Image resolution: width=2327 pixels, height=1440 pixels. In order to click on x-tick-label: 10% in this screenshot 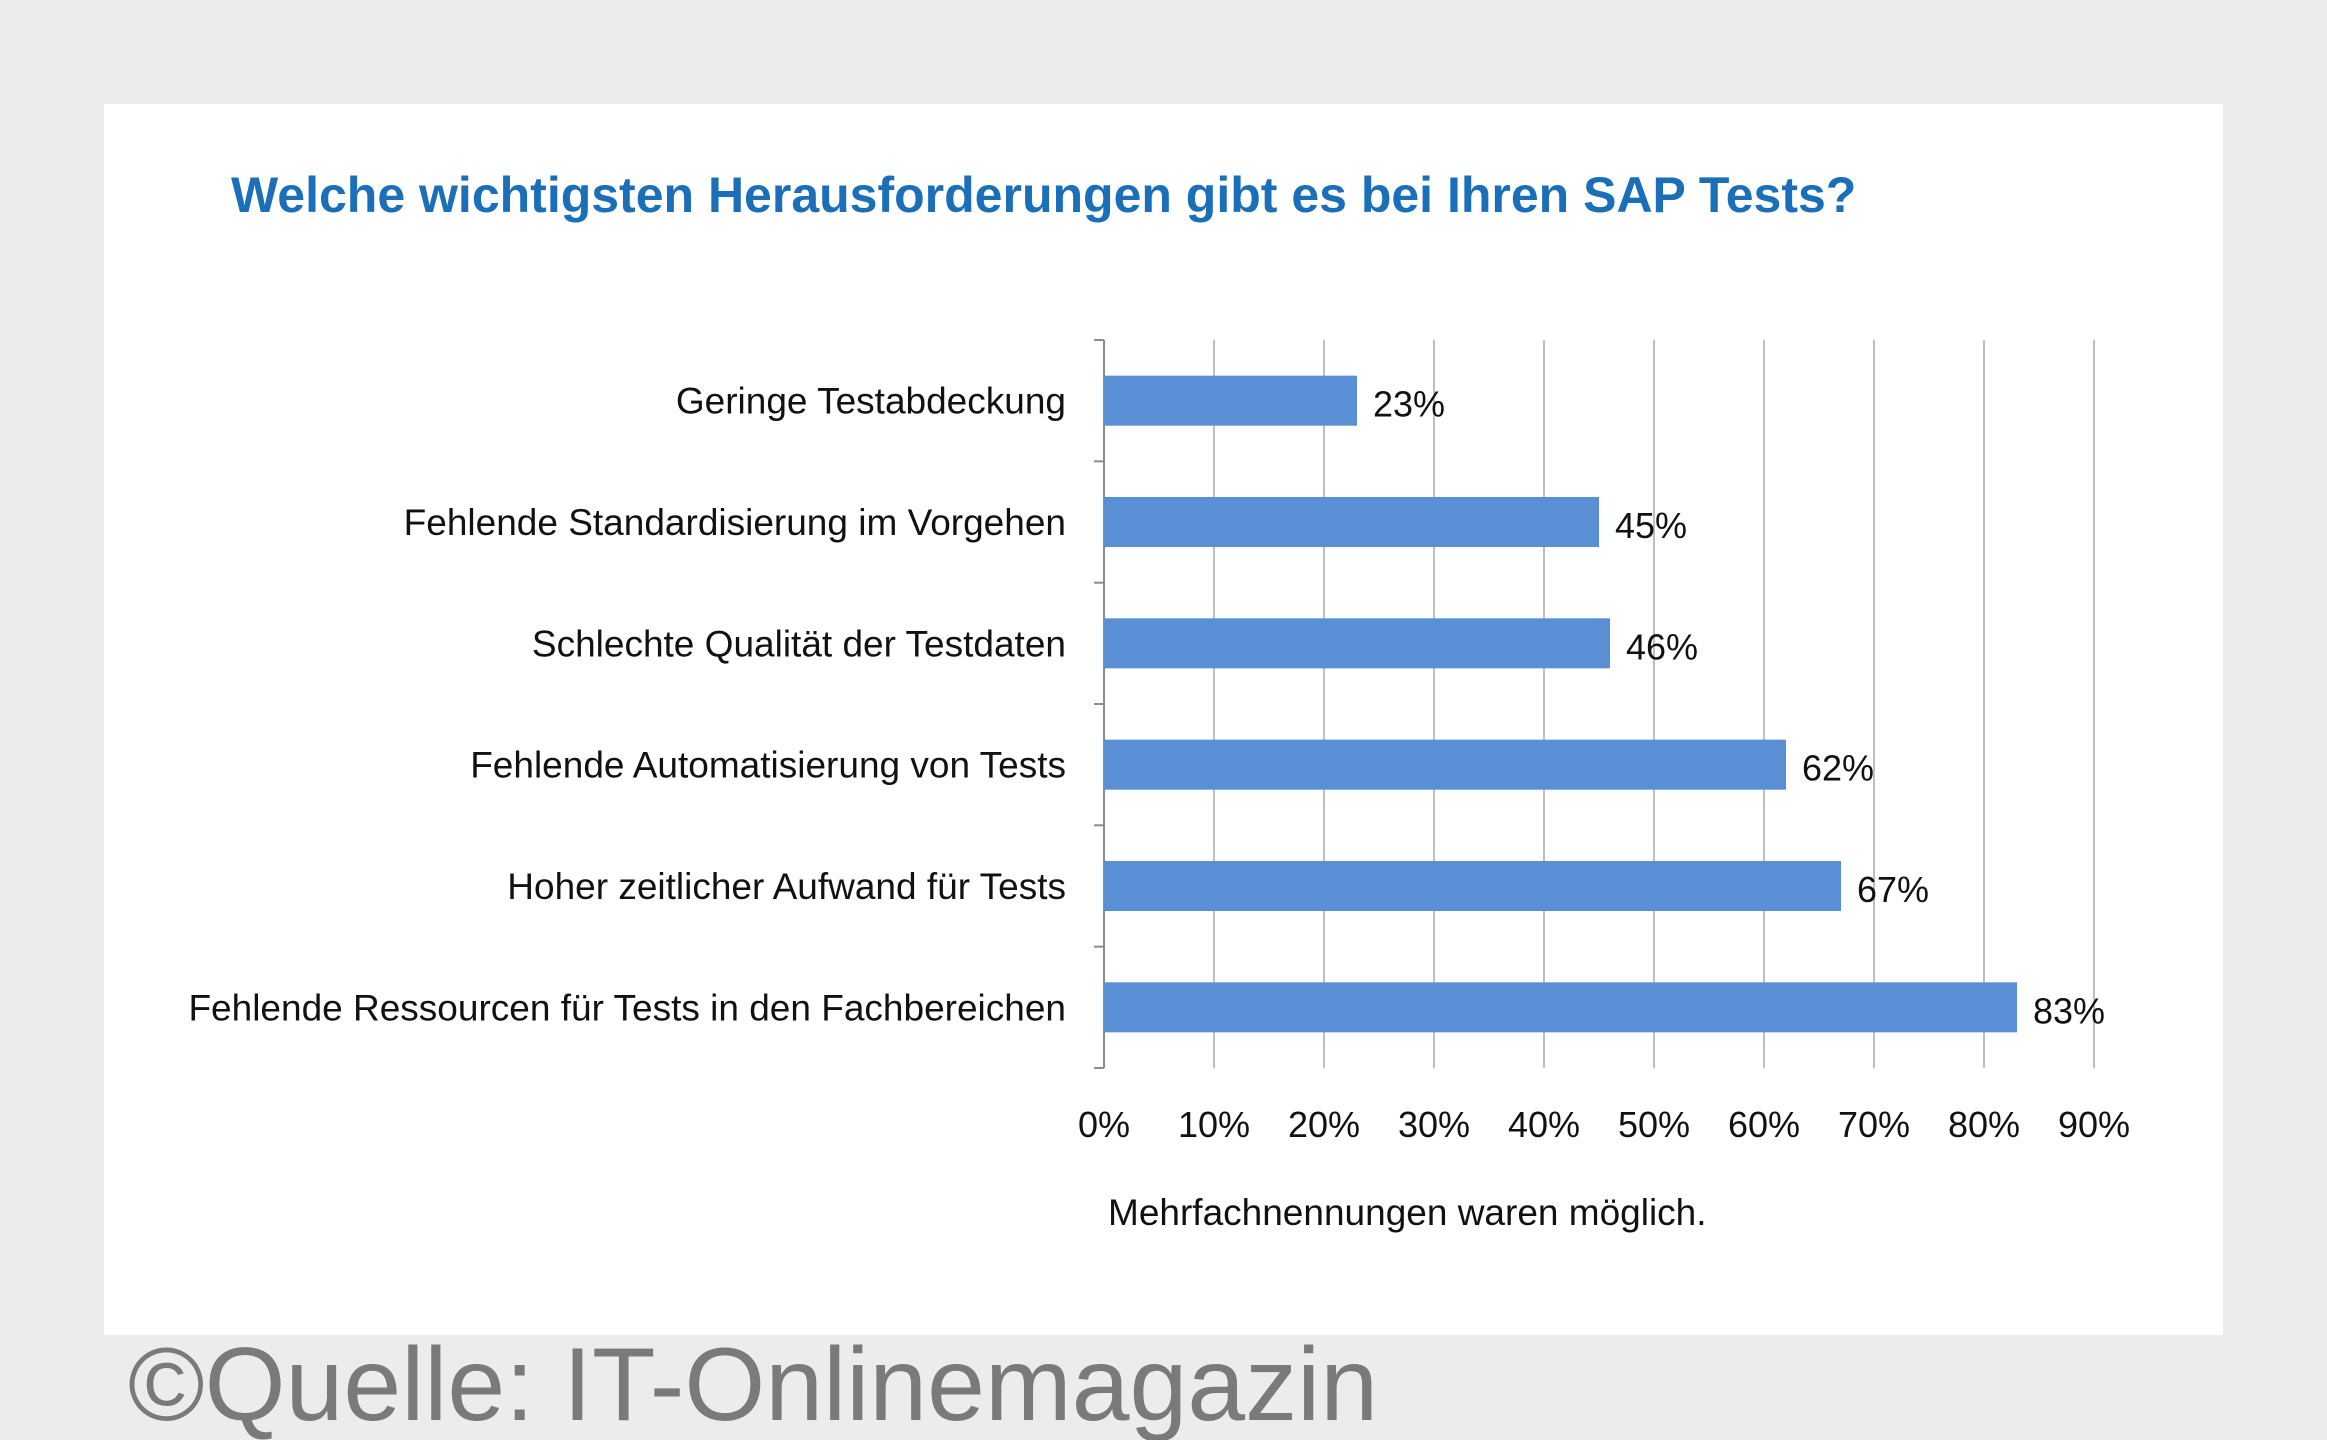, I will do `click(1214, 1124)`.